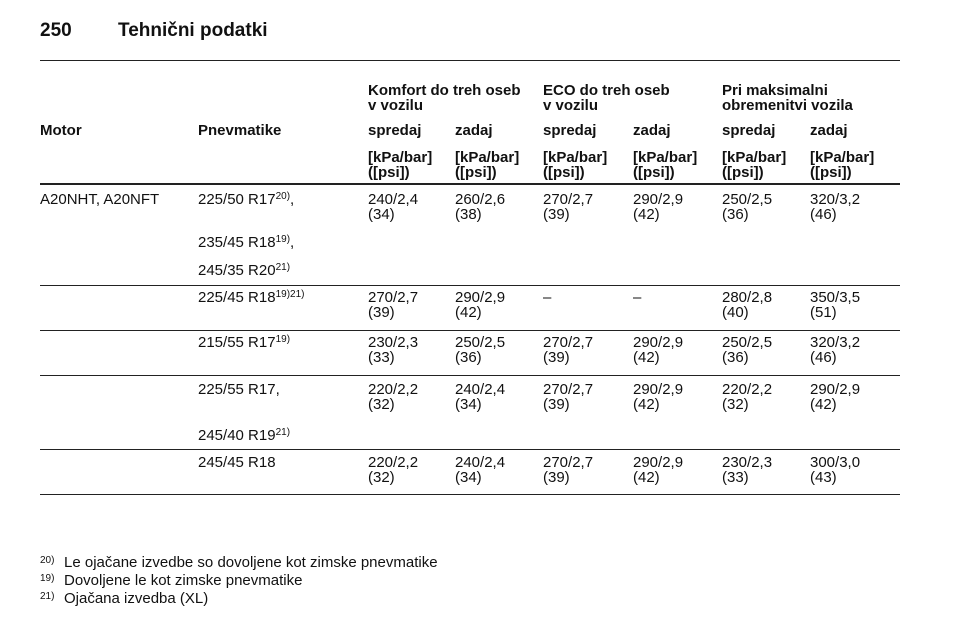  What do you see at coordinates (480, 199) in the screenshot?
I see `pressure-value: 260/2,6` at bounding box center [480, 199].